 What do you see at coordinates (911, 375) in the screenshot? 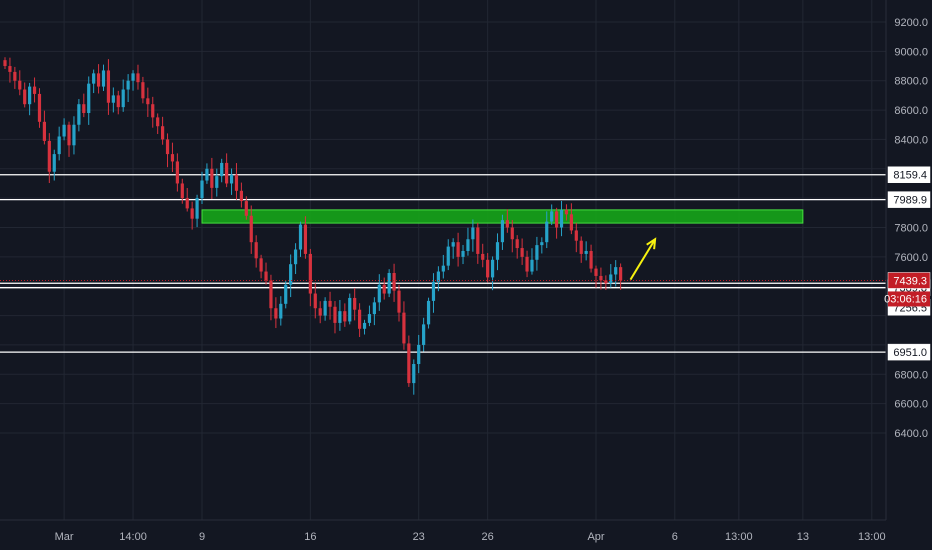
I see `price-tick-label: 6800.0` at bounding box center [911, 375].